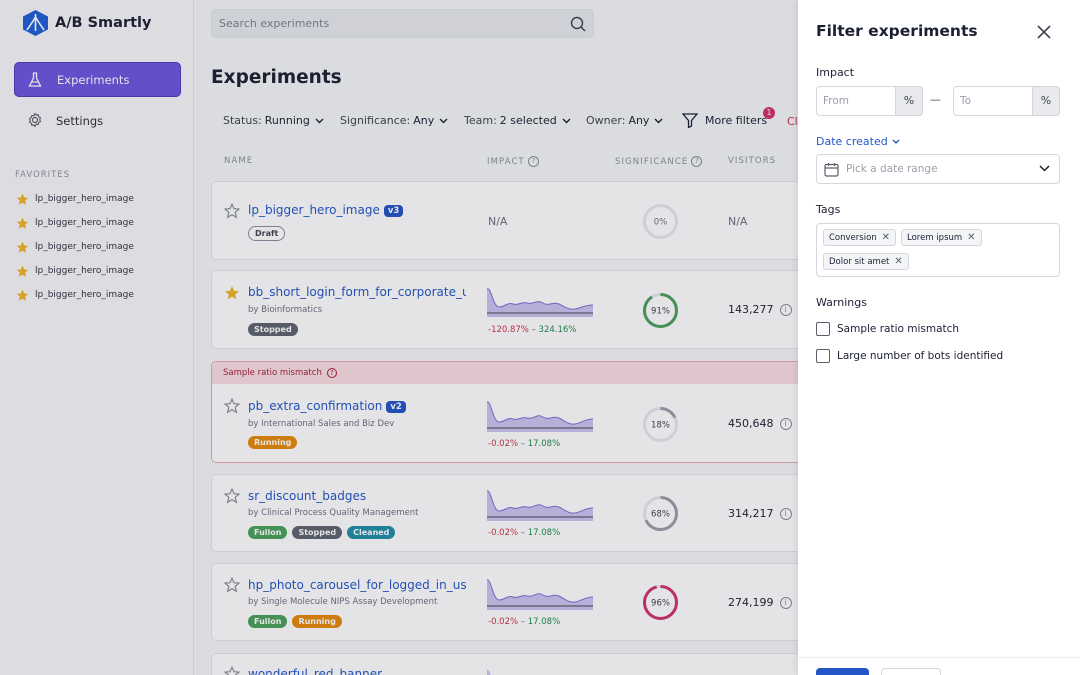  Describe the element at coordinates (333, 513) in the screenshot. I see `team-owner: by Clinical Process Quality Management` at that location.